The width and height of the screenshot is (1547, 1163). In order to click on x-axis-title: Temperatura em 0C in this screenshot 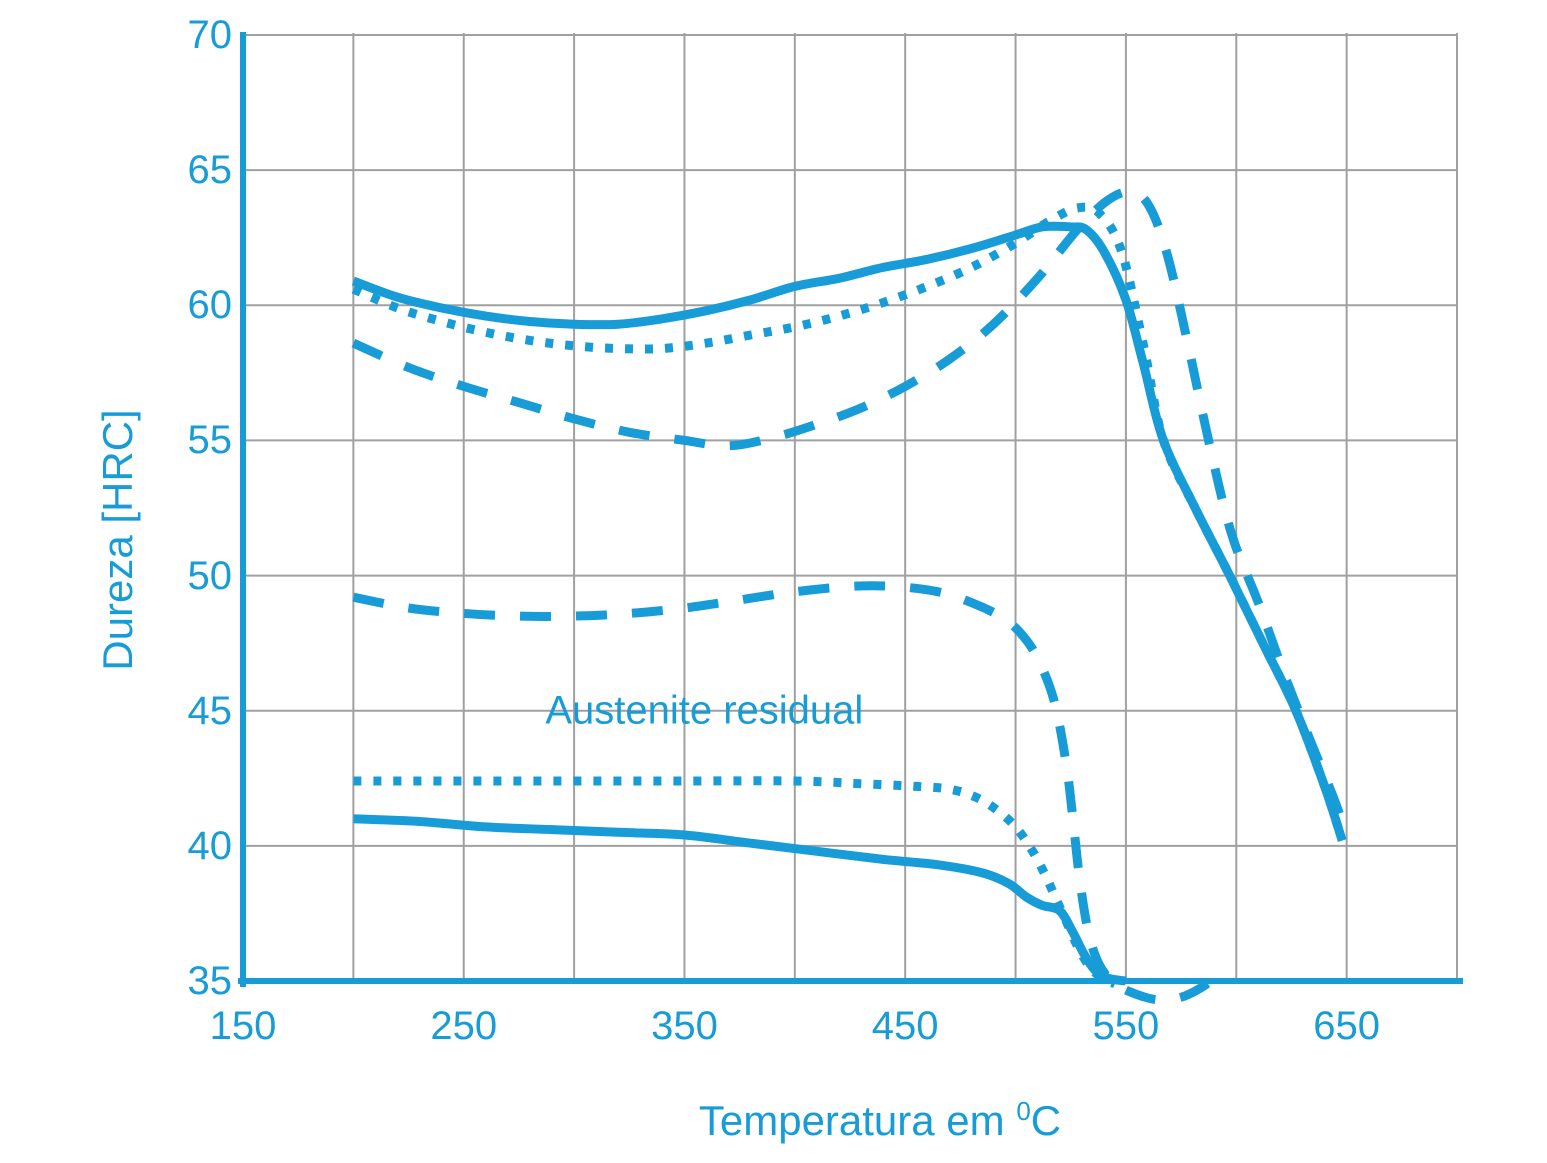, I will do `click(880, 1120)`.